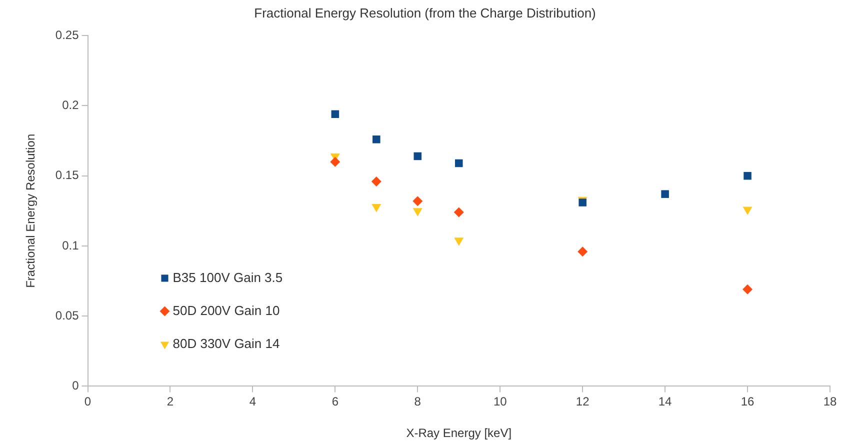  Describe the element at coordinates (425, 12) in the screenshot. I see `chart-title: Fractional Energy Resolution (from the Charge Distribution)` at that location.